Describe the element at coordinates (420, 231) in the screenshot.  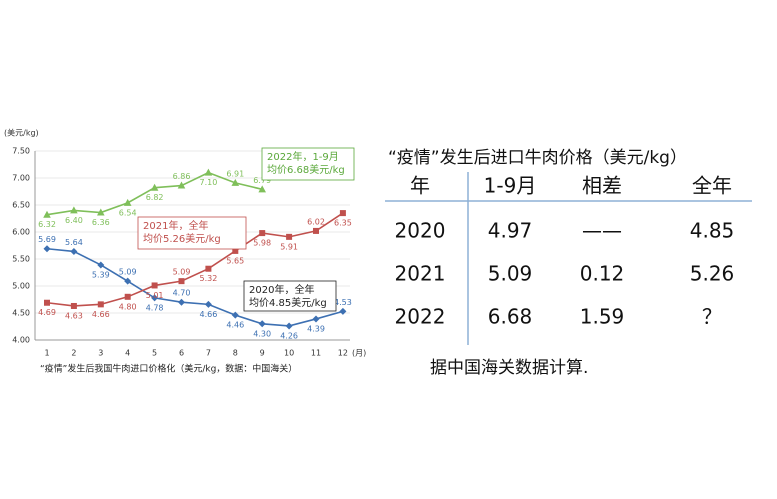
I see `table-cell: 2020` at that location.